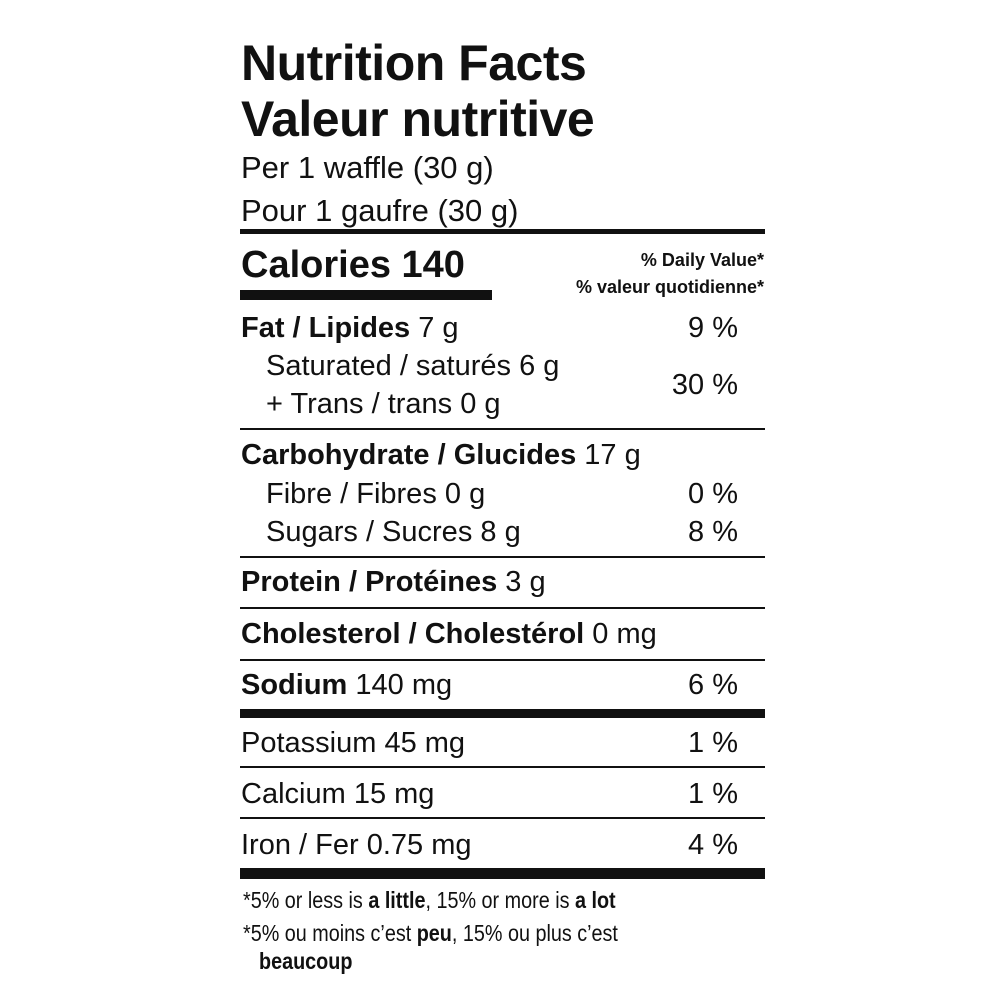 This screenshot has width=1000, height=1000. I want to click on iron-row: Iron / Fer 0.75 mg, so click(356, 845).